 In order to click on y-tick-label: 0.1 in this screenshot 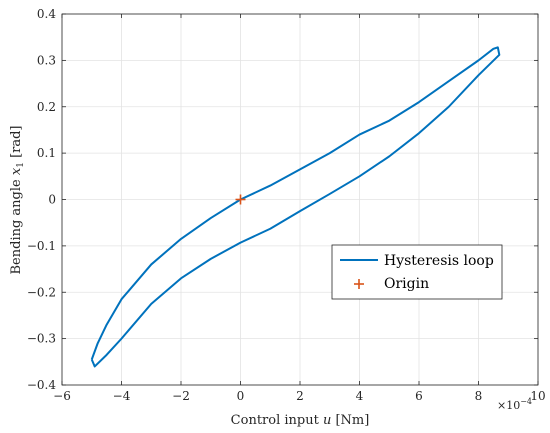, I will do `click(46, 153)`.